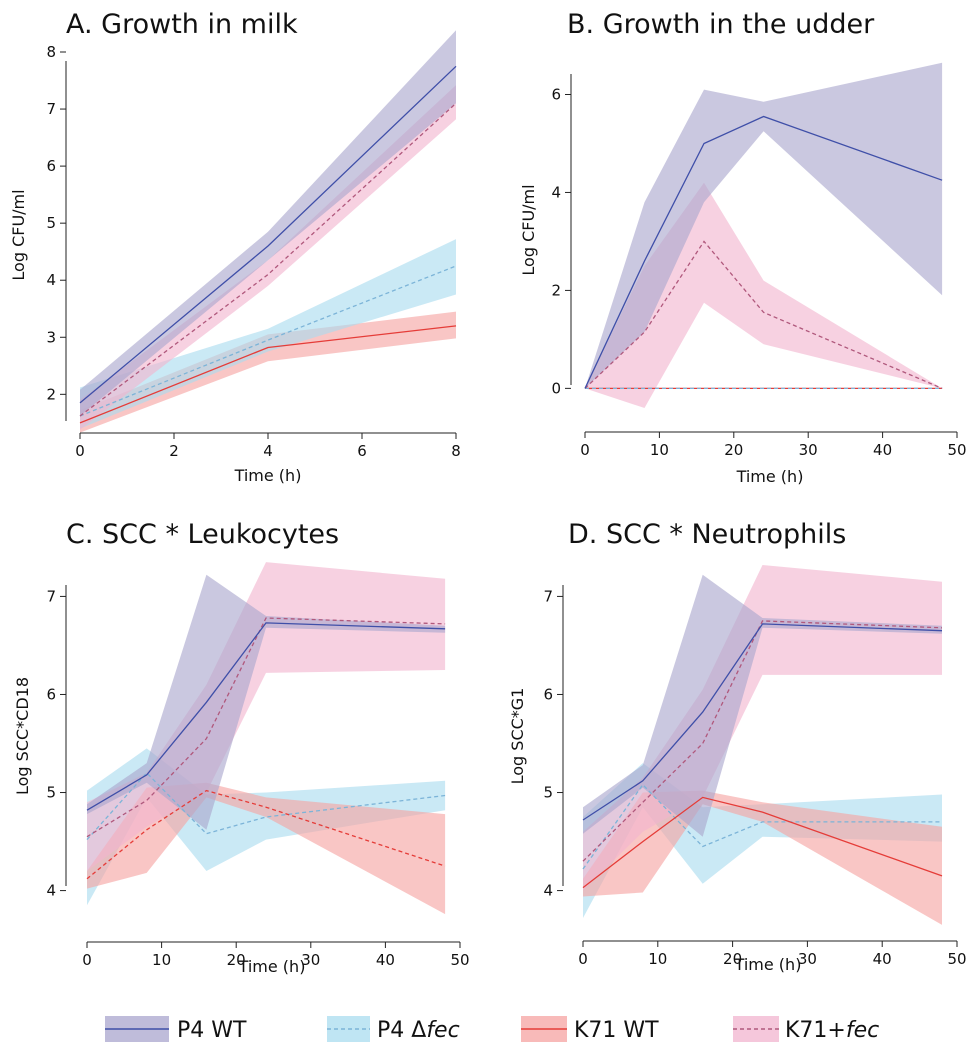  I want to click on panel-a-x-tick-label: 8, so click(456, 451).